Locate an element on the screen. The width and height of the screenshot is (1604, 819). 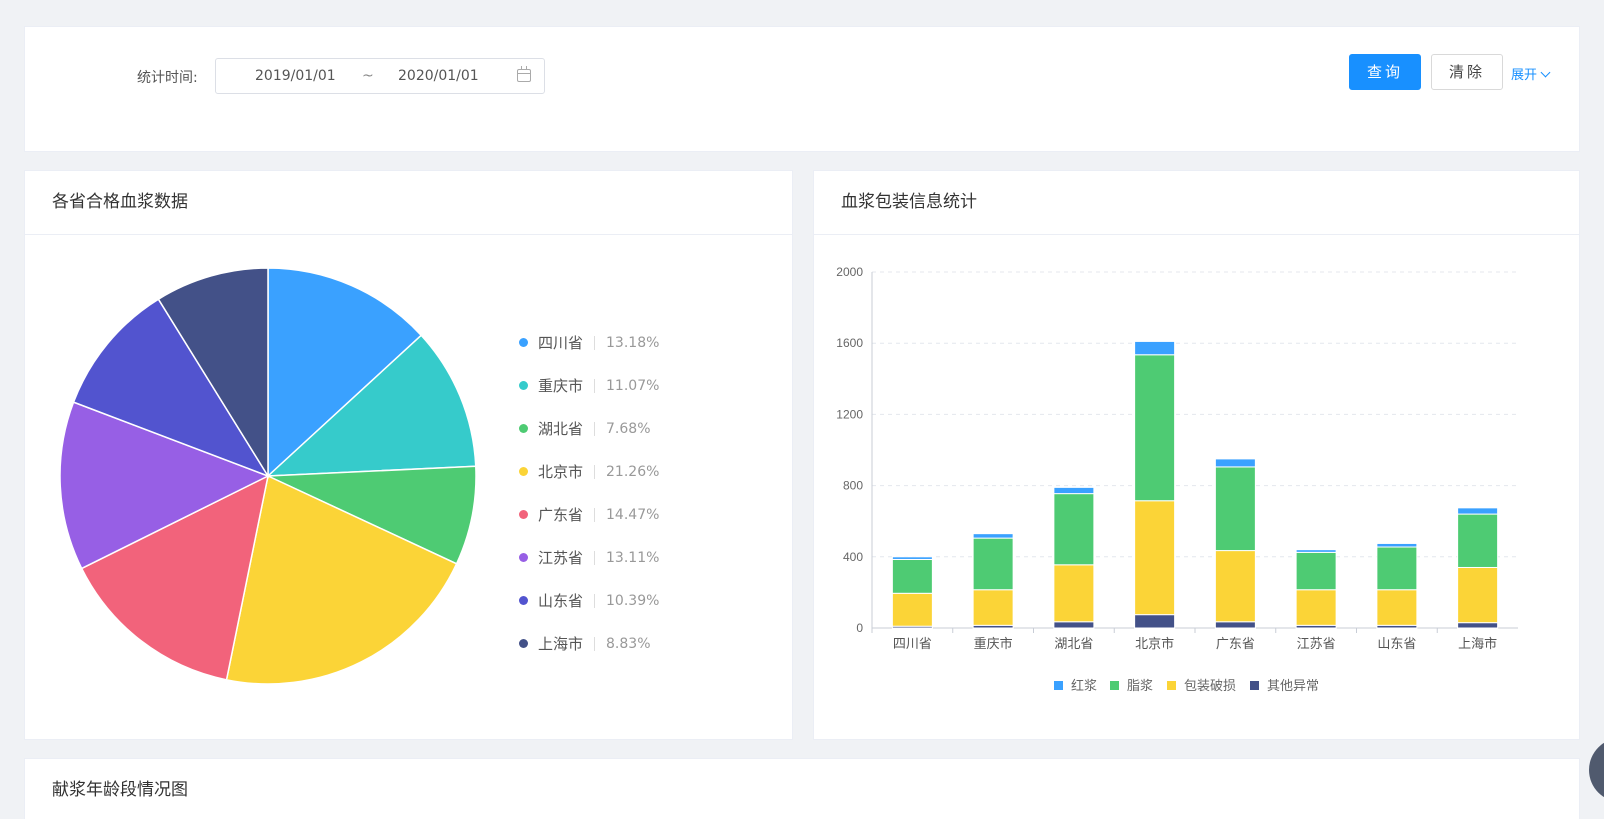
y-tick-label: 800 is located at coordinates (853, 486).